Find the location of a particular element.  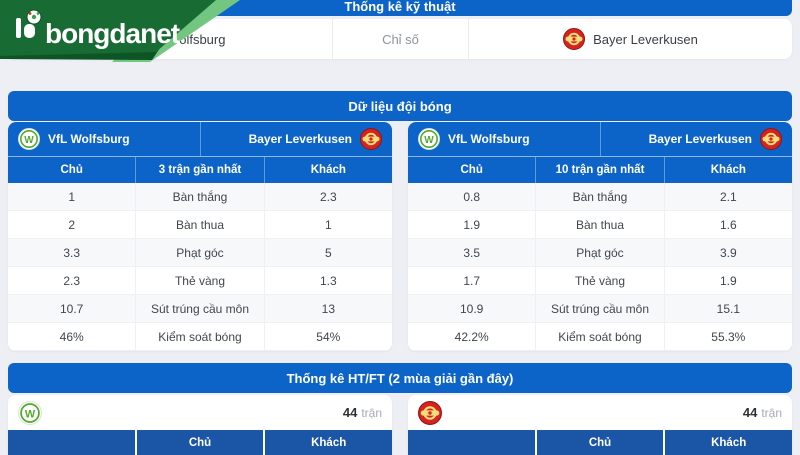

htft-title: Thống kê HT/FT (2 mùa giải gần đây) is located at coordinates (400, 378).